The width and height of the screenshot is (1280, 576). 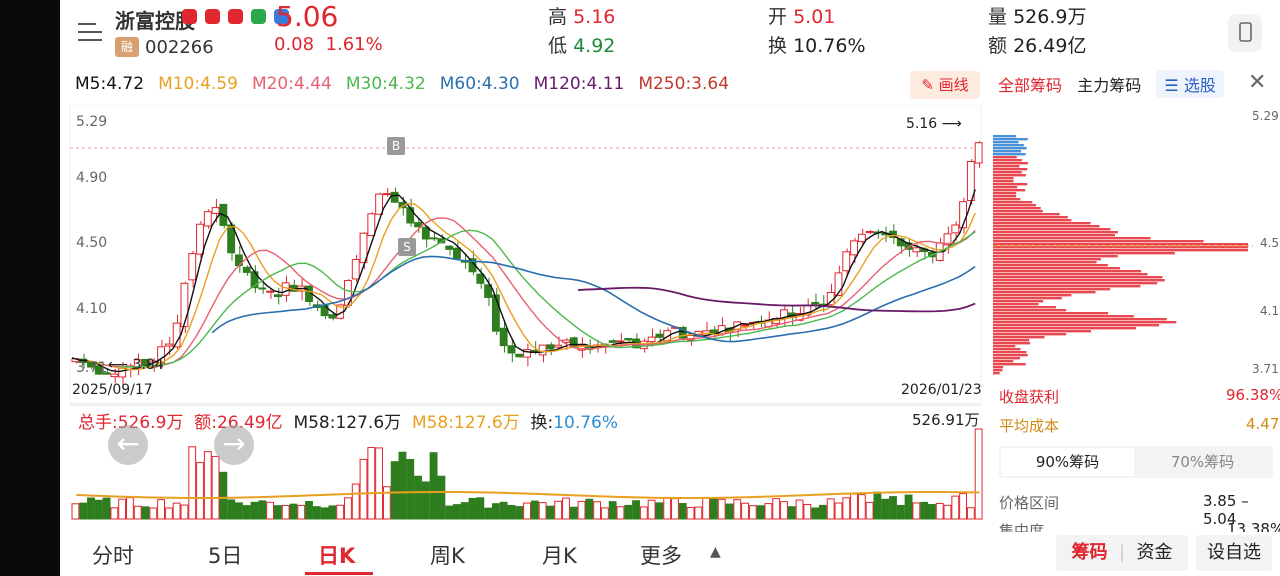 I want to click on tab-intraday: 分时, so click(x=113, y=556).